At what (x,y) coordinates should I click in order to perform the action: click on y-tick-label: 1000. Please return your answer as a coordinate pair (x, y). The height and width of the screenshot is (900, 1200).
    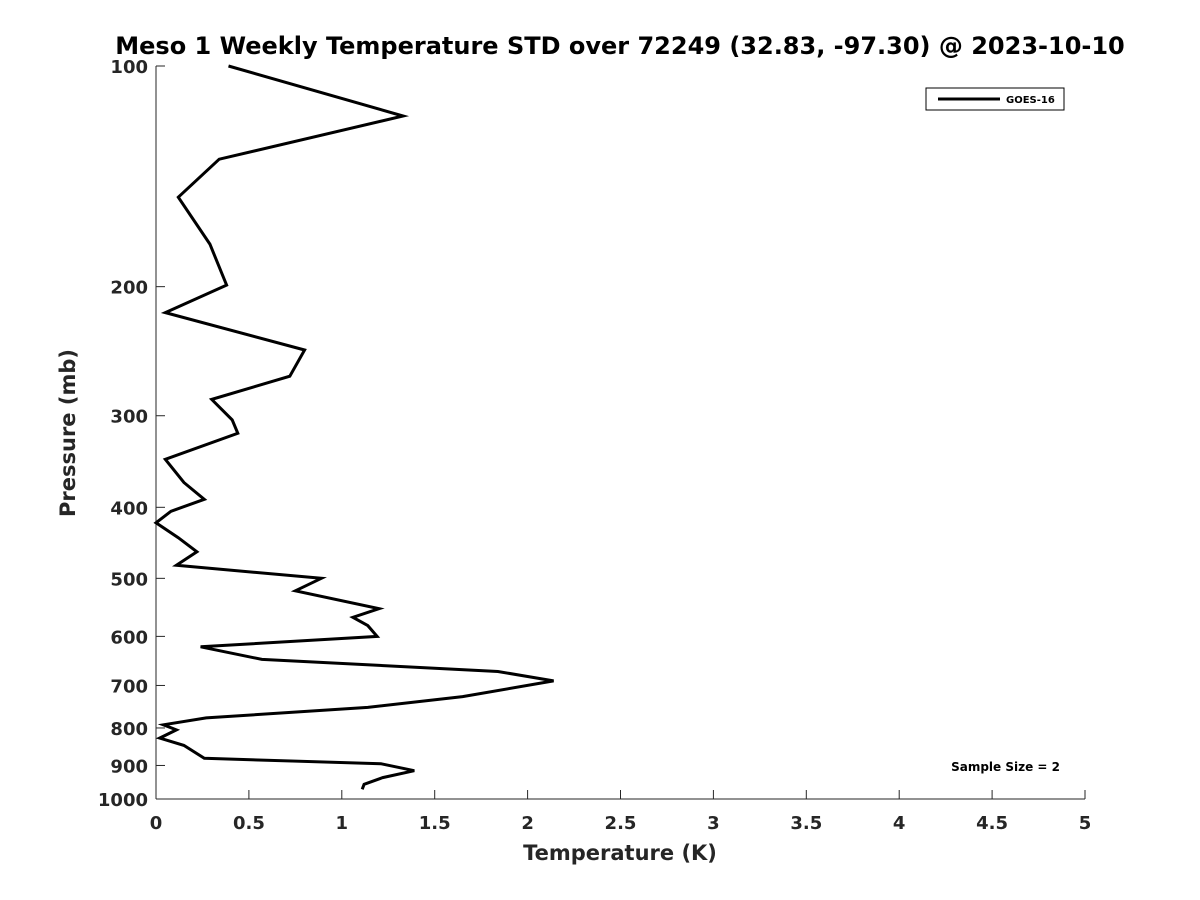
    Looking at the image, I should click on (123, 800).